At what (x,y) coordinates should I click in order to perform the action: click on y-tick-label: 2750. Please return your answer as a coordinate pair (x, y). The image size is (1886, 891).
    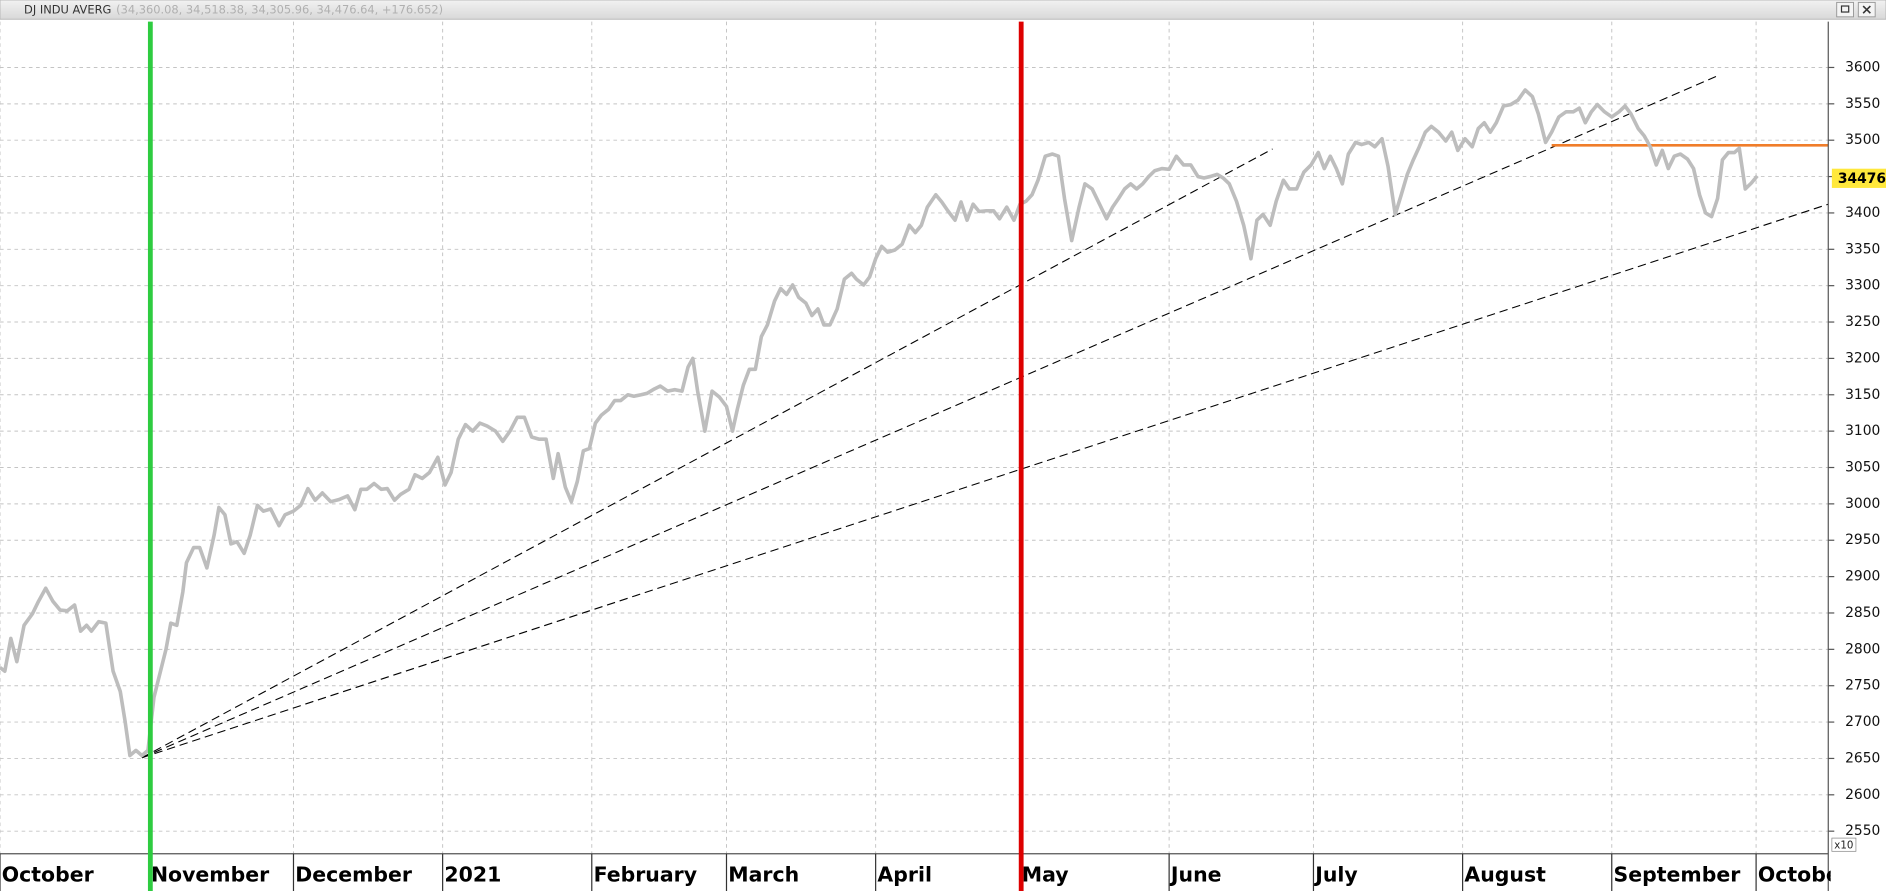
    Looking at the image, I should click on (1862, 686).